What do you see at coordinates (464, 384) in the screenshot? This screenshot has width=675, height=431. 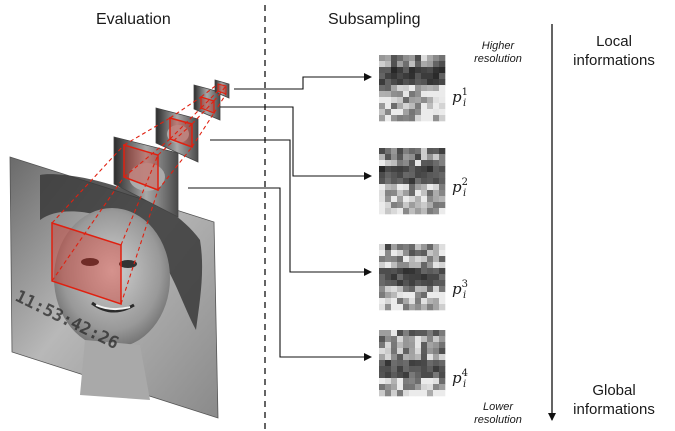 I see `patch-label-4-sub: i` at bounding box center [464, 384].